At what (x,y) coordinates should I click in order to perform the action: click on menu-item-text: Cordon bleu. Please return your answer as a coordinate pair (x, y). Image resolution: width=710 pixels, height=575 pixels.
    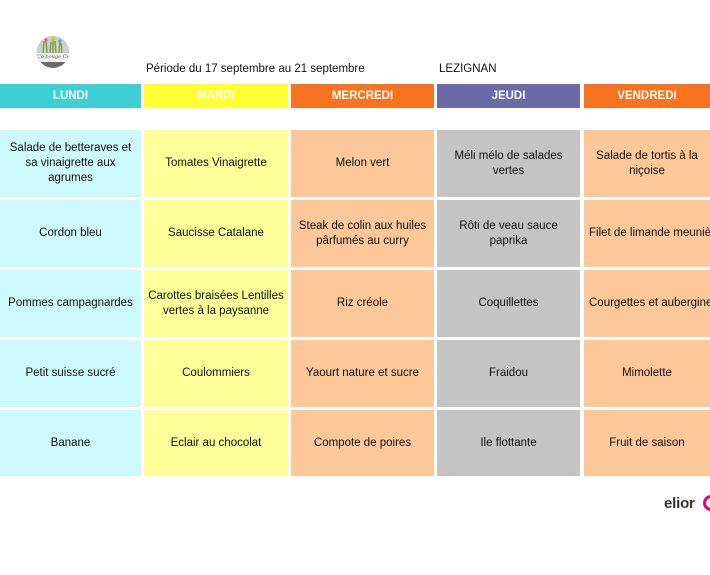
    Looking at the image, I should click on (70, 233).